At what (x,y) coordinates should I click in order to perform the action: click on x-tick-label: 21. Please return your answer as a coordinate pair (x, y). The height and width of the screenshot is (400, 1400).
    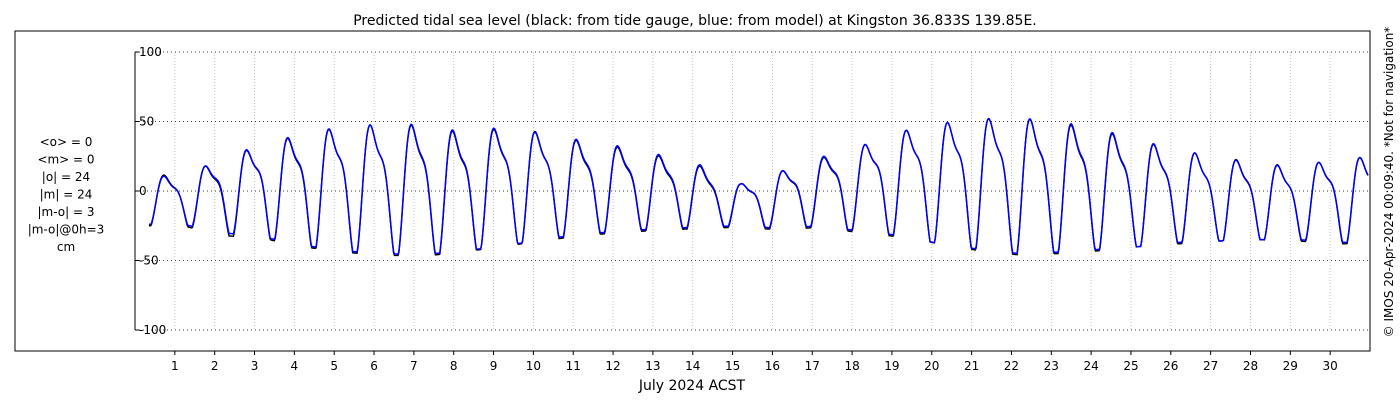
    Looking at the image, I should click on (971, 366).